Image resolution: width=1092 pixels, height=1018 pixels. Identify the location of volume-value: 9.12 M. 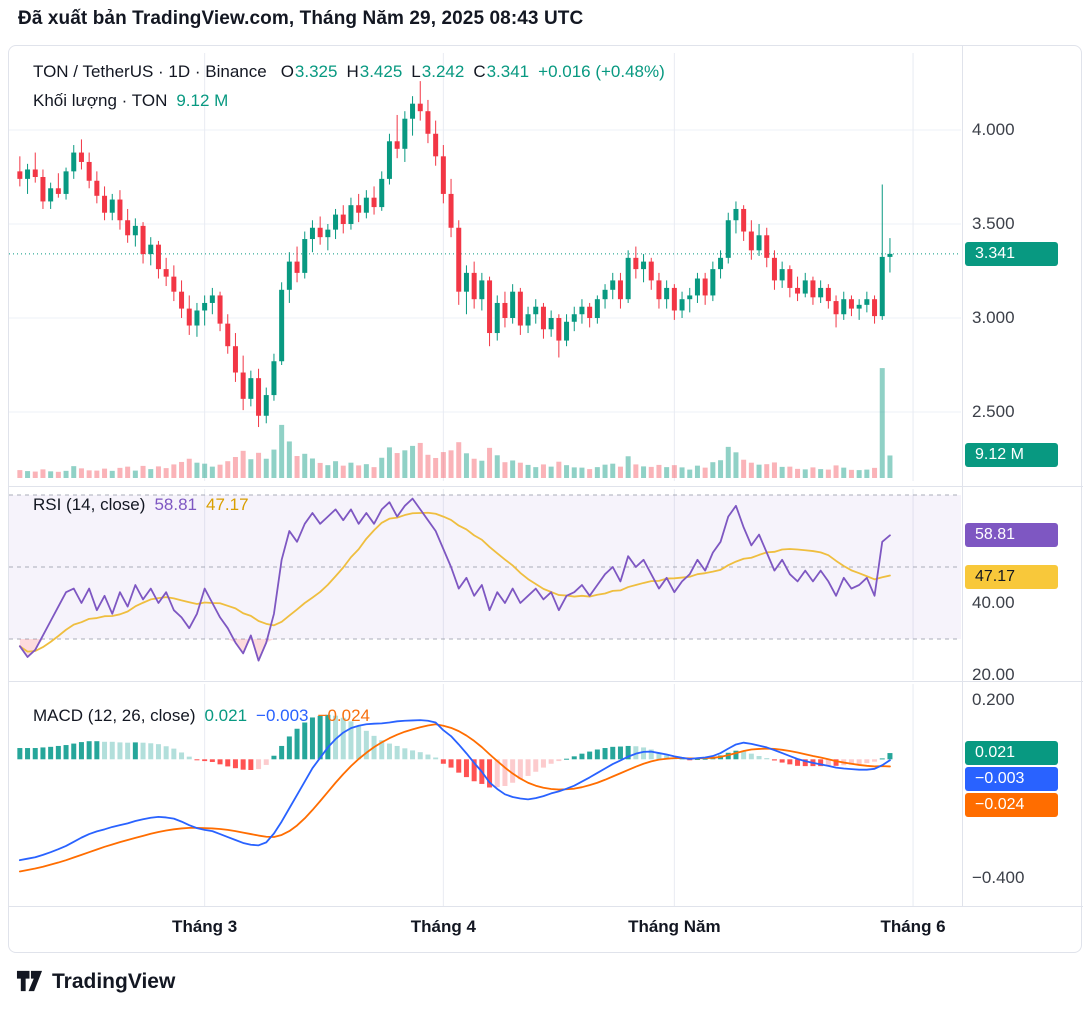
(202, 100).